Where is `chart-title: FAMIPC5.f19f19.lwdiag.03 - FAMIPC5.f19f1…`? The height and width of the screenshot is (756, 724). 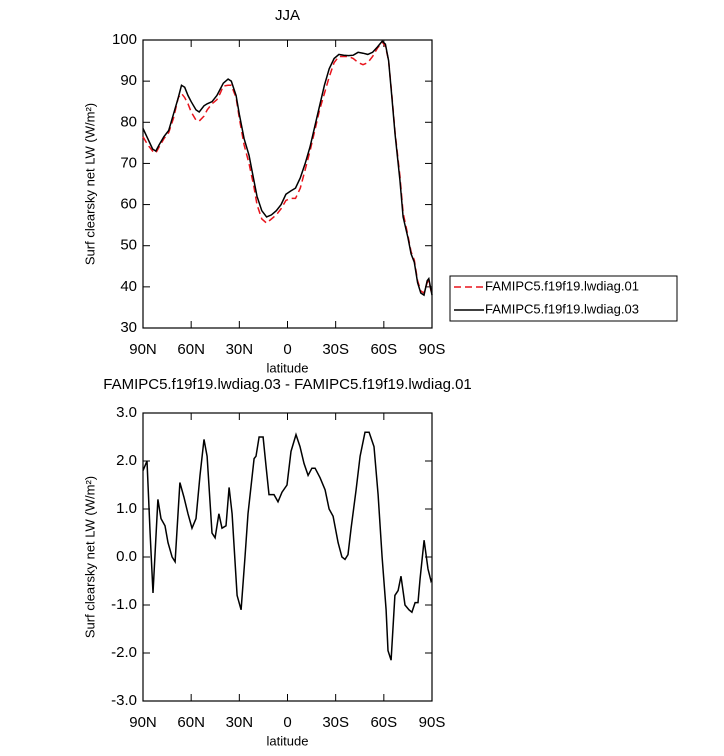
chart-title: FAMIPC5.f19f19.lwdiag.03 - FAMIPC5.f19f1… is located at coordinates (287, 384).